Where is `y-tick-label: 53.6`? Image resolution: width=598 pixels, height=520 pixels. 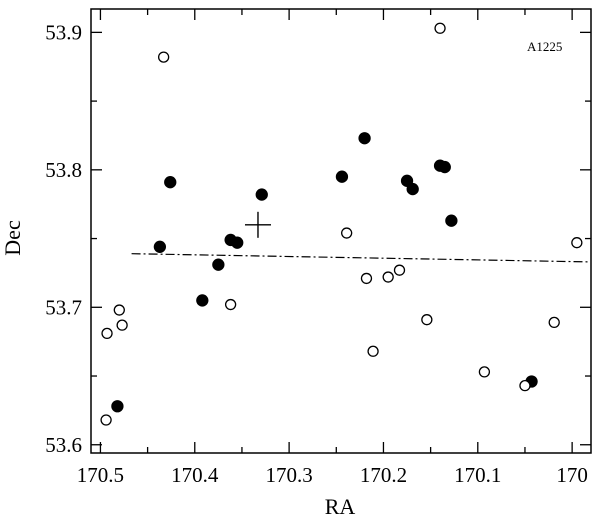 y-tick-label: 53.6 is located at coordinates (63, 445).